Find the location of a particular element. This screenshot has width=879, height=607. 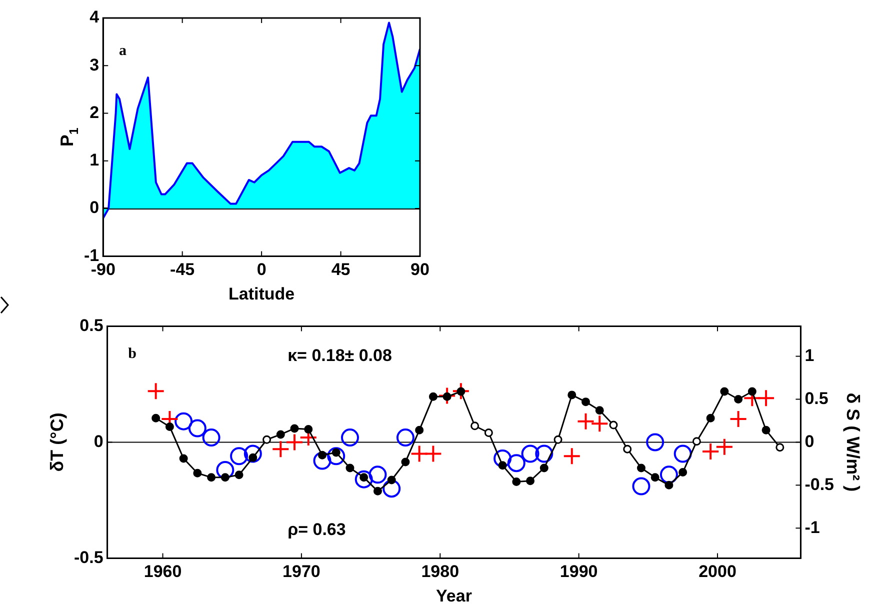

y2-tick-label: 0.5 is located at coordinates (816, 398).